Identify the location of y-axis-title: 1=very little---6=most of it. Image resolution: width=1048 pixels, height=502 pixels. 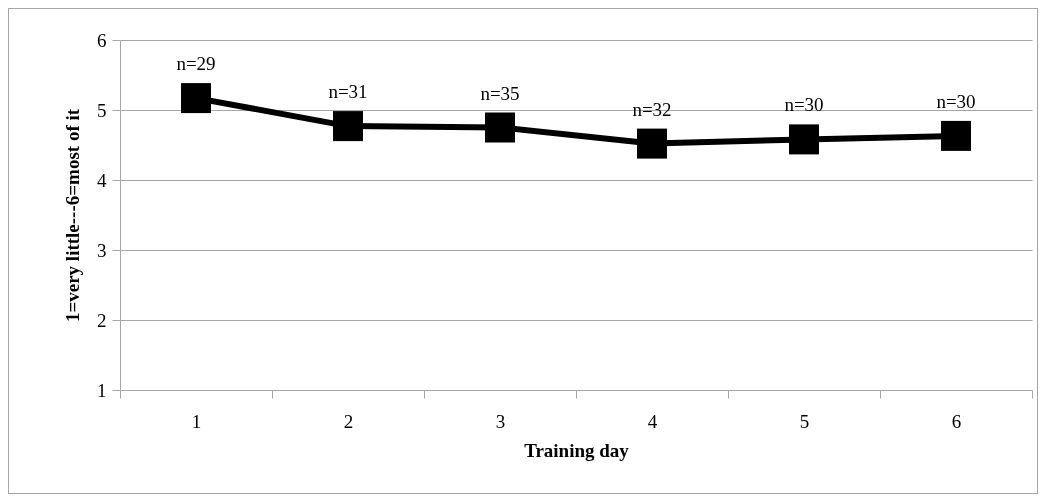
(72, 215).